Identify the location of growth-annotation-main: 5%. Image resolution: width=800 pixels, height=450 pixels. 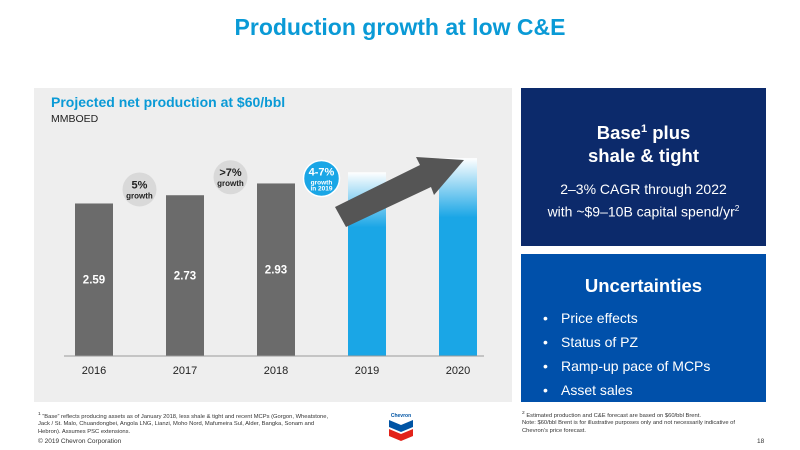
(140, 185).